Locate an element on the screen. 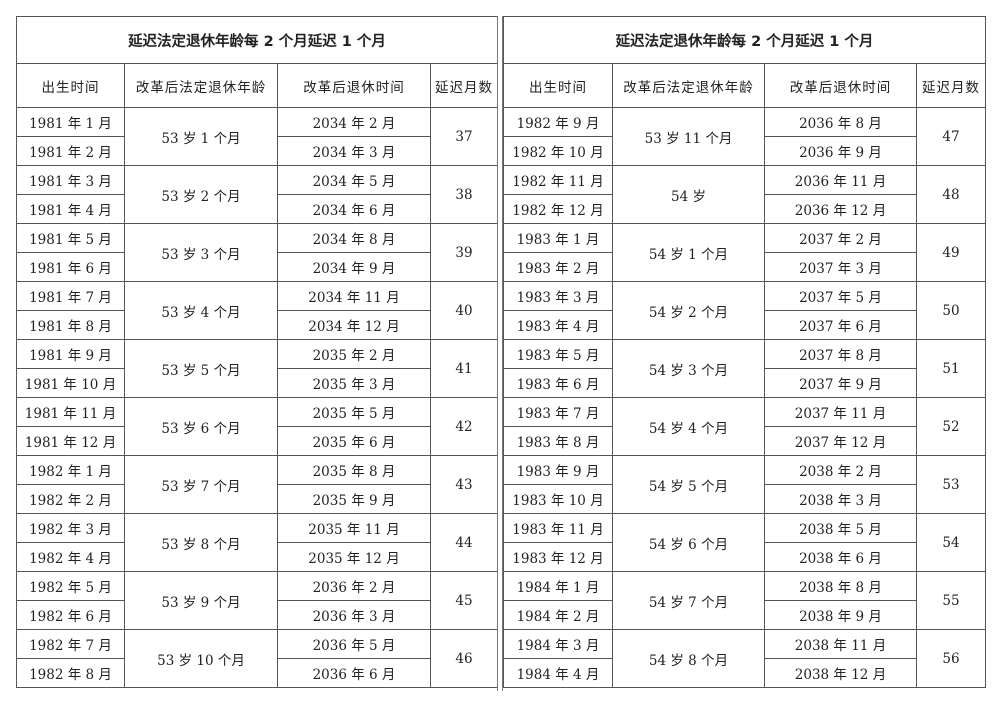 Image resolution: width=1000 pixels, height=705 pixels. retirement-age-cell: 54 岁 is located at coordinates (688, 194).